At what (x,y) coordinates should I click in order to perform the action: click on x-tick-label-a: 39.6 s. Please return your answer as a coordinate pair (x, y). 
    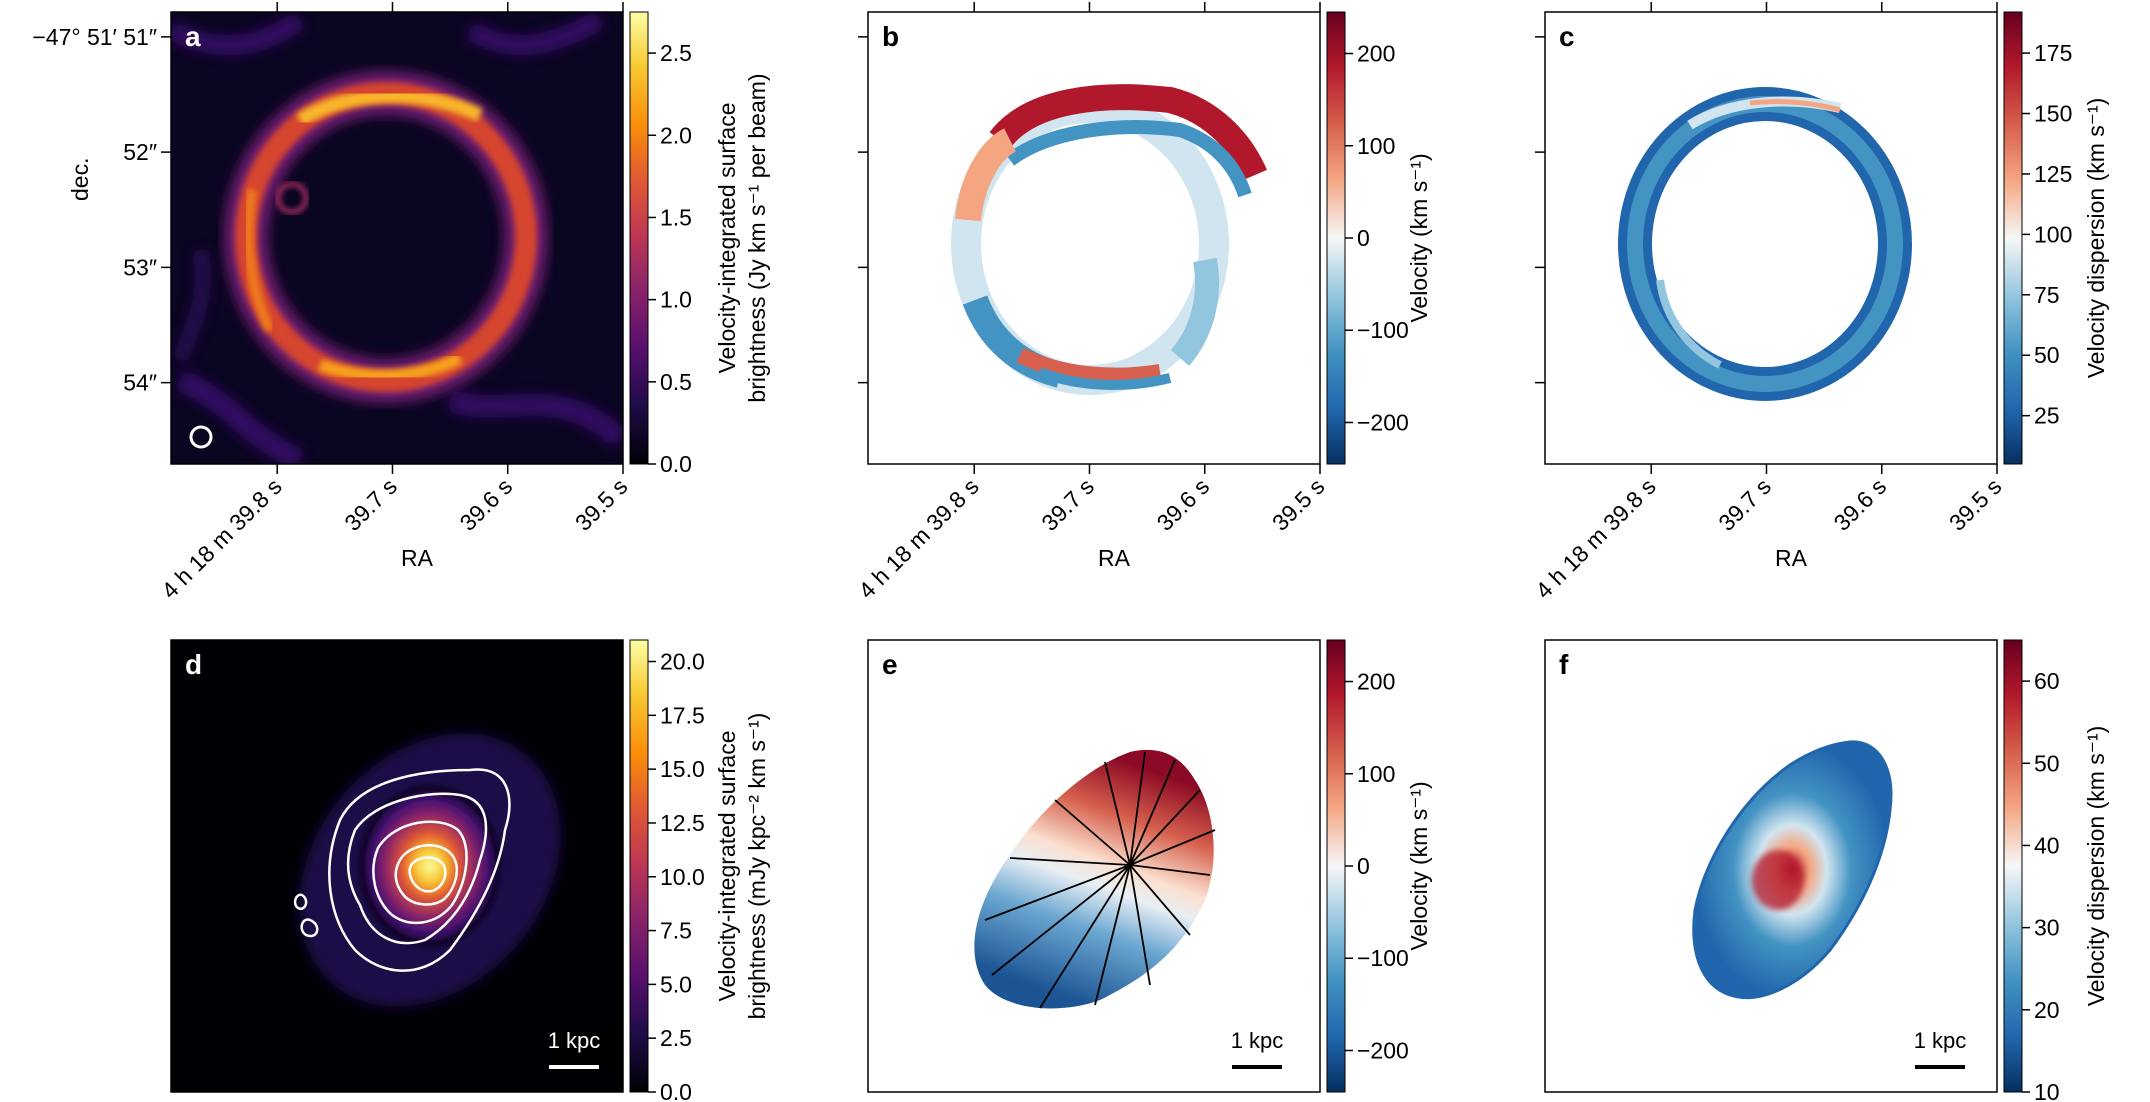
    Looking at the image, I should click on (486, 504).